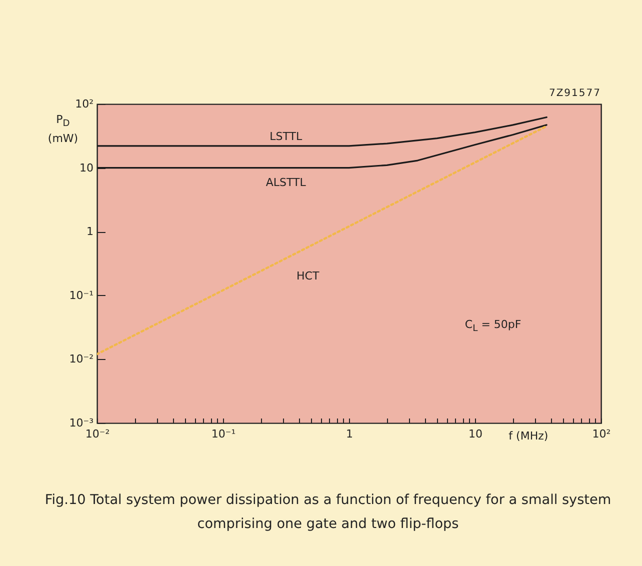  I want to click on series-label: ALSTTL, so click(286, 182).